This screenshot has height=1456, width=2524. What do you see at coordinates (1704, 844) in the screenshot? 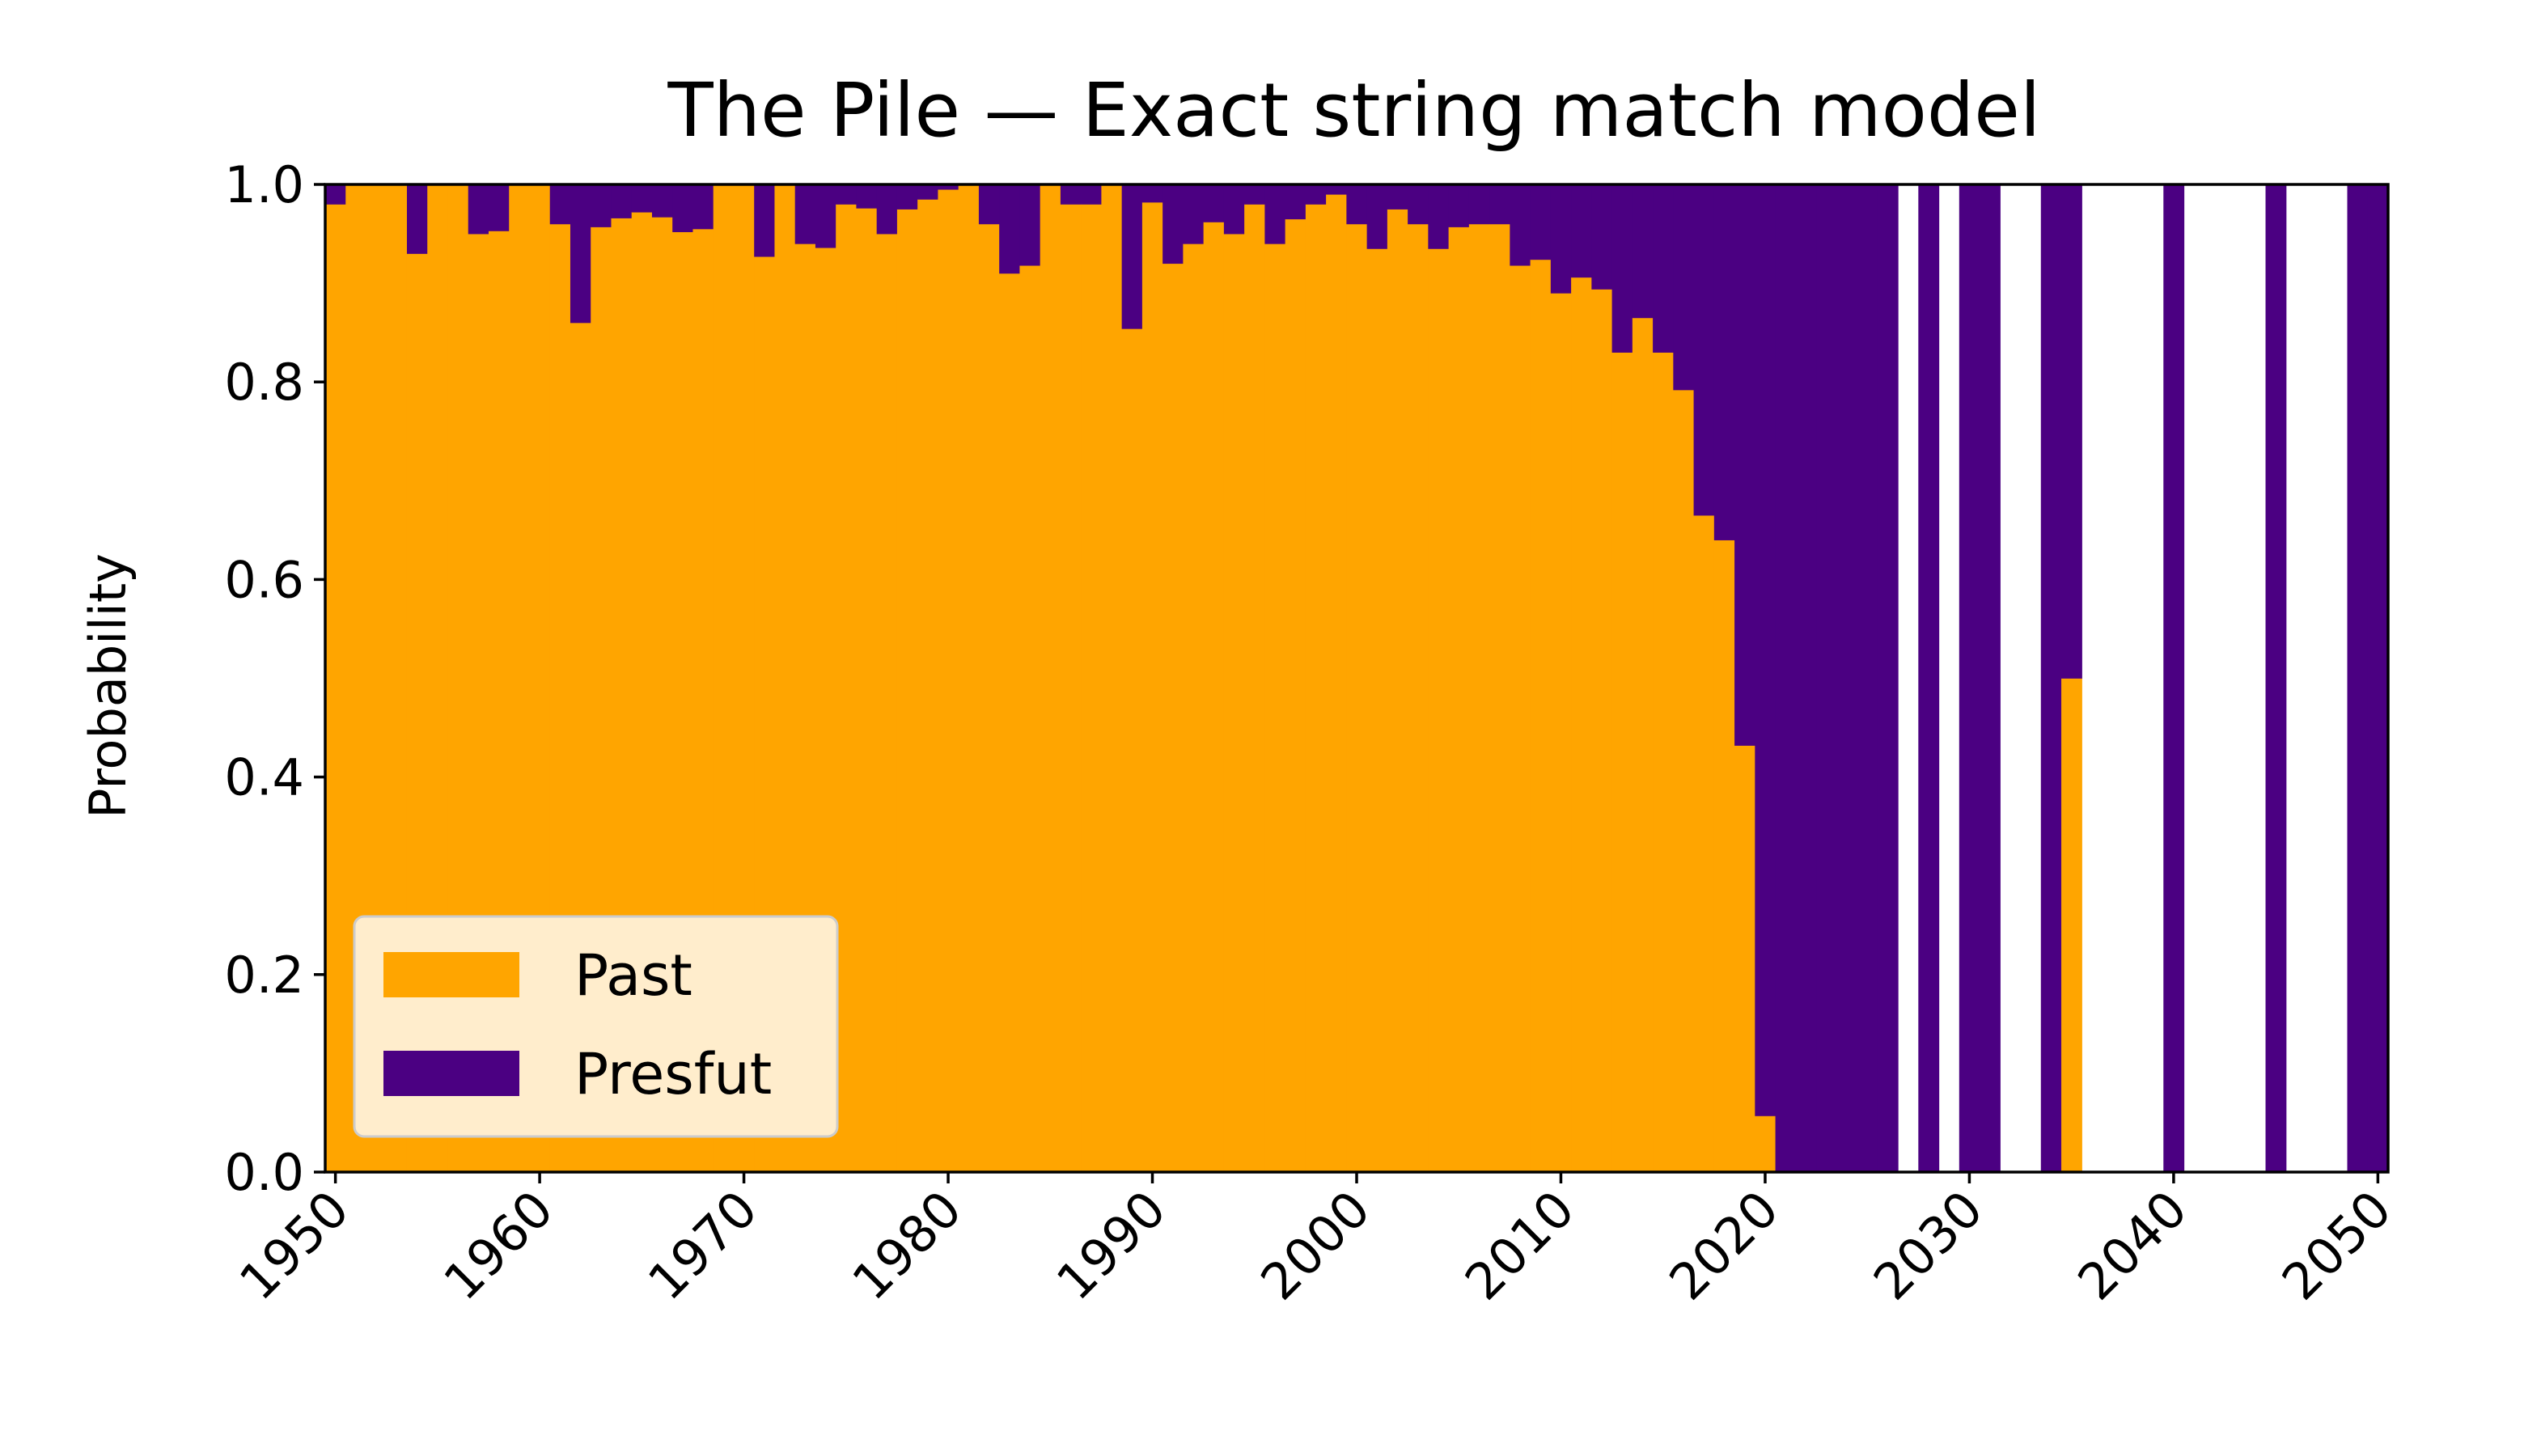
I see `bar-past-2017` at bounding box center [1704, 844].